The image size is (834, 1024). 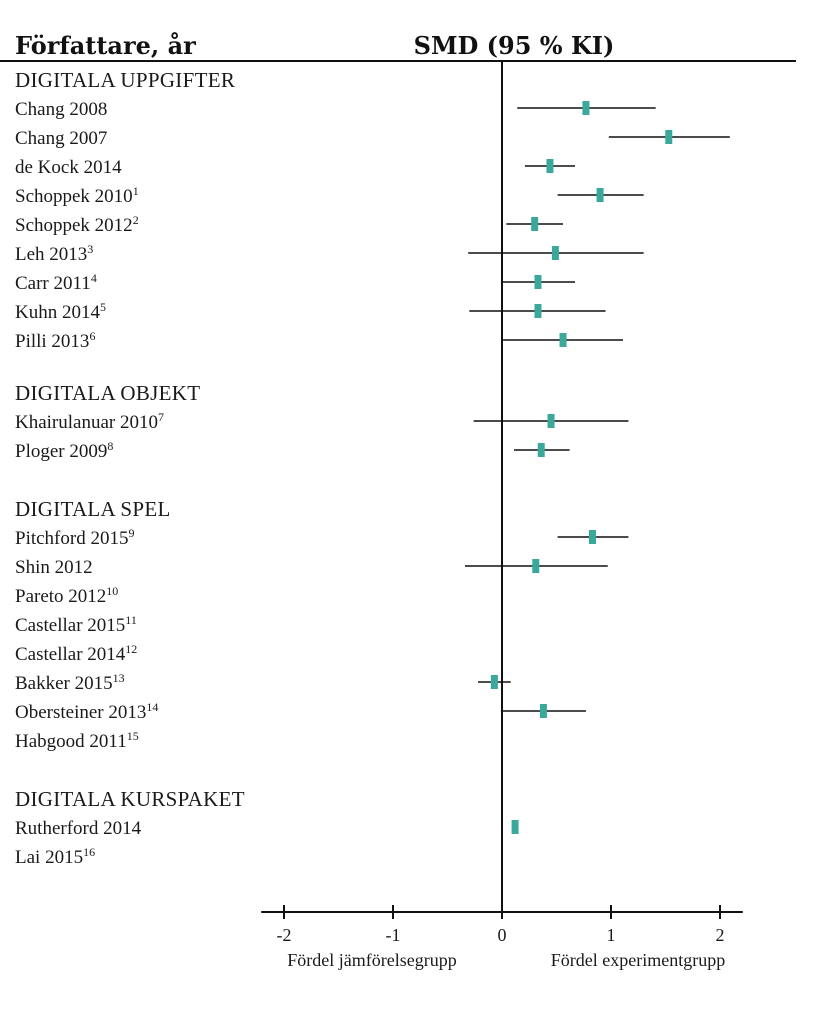 What do you see at coordinates (131, 533) in the screenshot?
I see `footnote-ref: 9` at bounding box center [131, 533].